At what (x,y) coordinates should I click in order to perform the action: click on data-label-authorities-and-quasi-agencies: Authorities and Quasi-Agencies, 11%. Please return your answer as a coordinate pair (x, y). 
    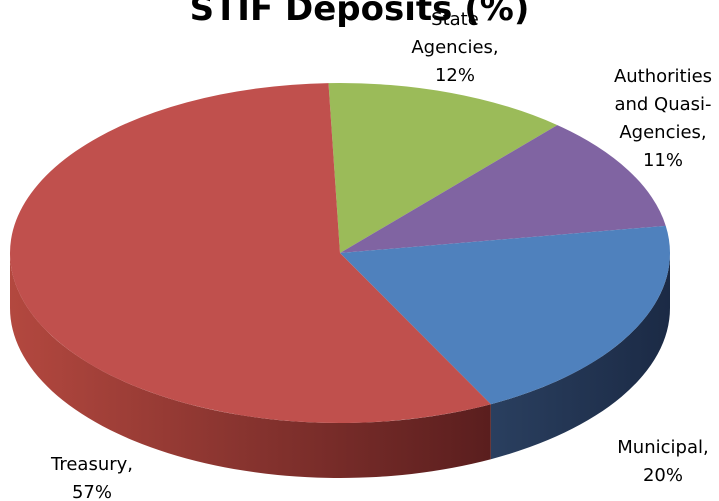
    Looking at the image, I should click on (663, 118).